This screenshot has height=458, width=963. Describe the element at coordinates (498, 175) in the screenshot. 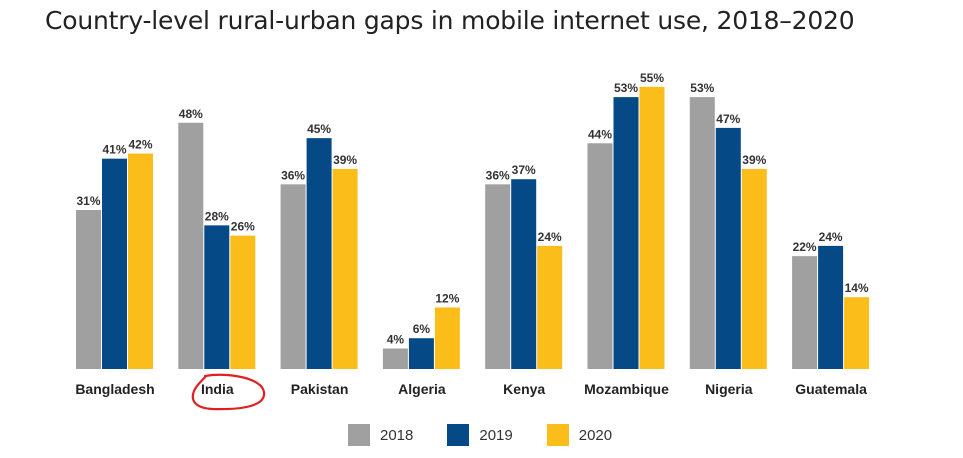

I see `value-label-kenya-2018: 36%` at that location.